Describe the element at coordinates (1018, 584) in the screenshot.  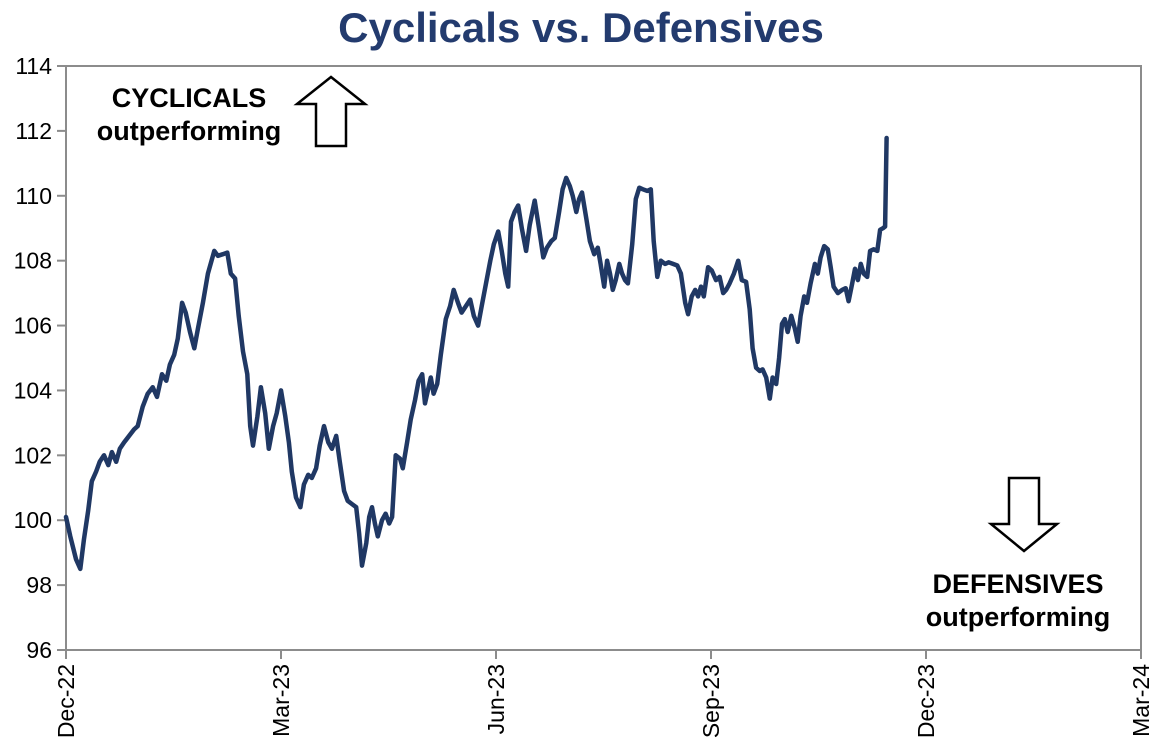
I see `defensives-annotation-line1: DEFENSIVES` at that location.